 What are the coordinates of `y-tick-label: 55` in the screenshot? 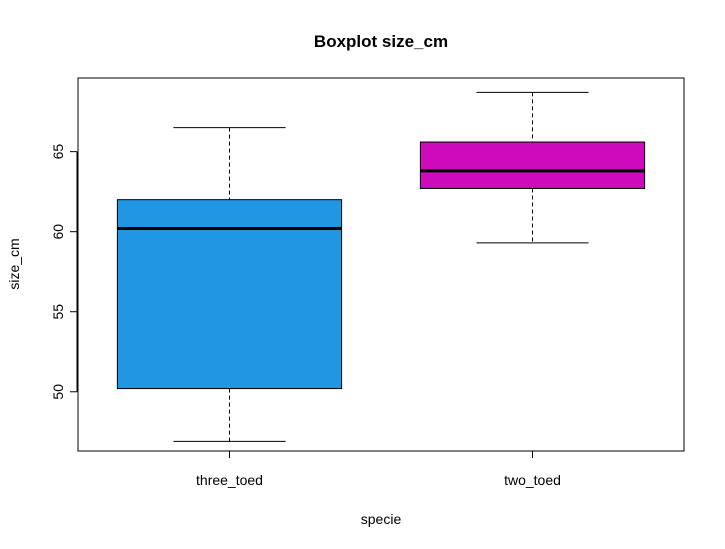 It's located at (58, 312).